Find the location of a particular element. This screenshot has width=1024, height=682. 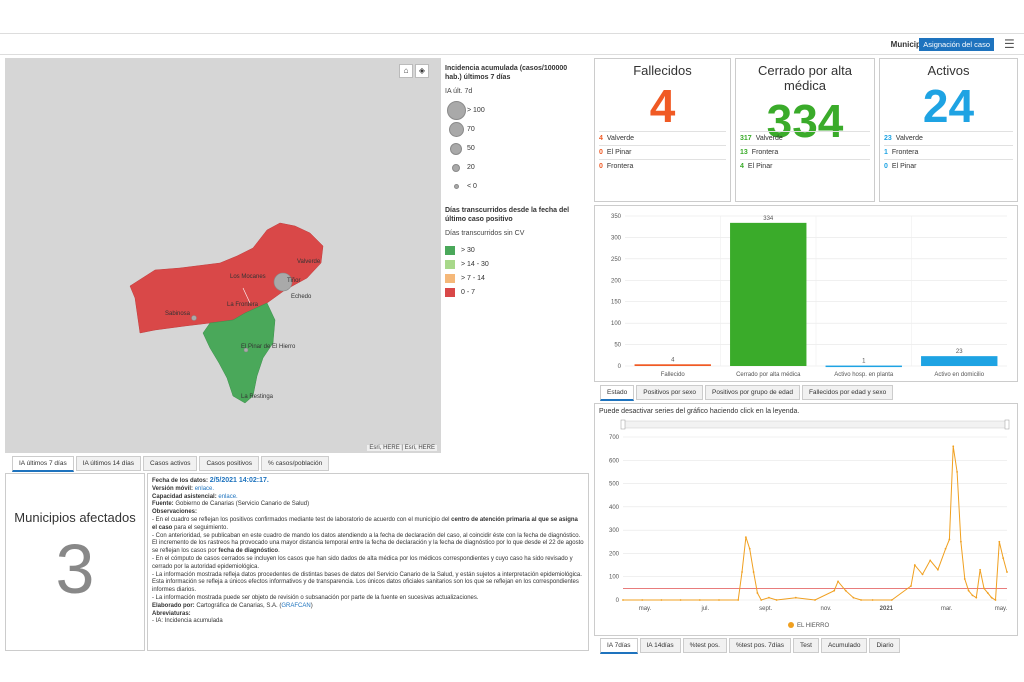

tab-ia-7dias: IA 7días is located at coordinates (619, 646).